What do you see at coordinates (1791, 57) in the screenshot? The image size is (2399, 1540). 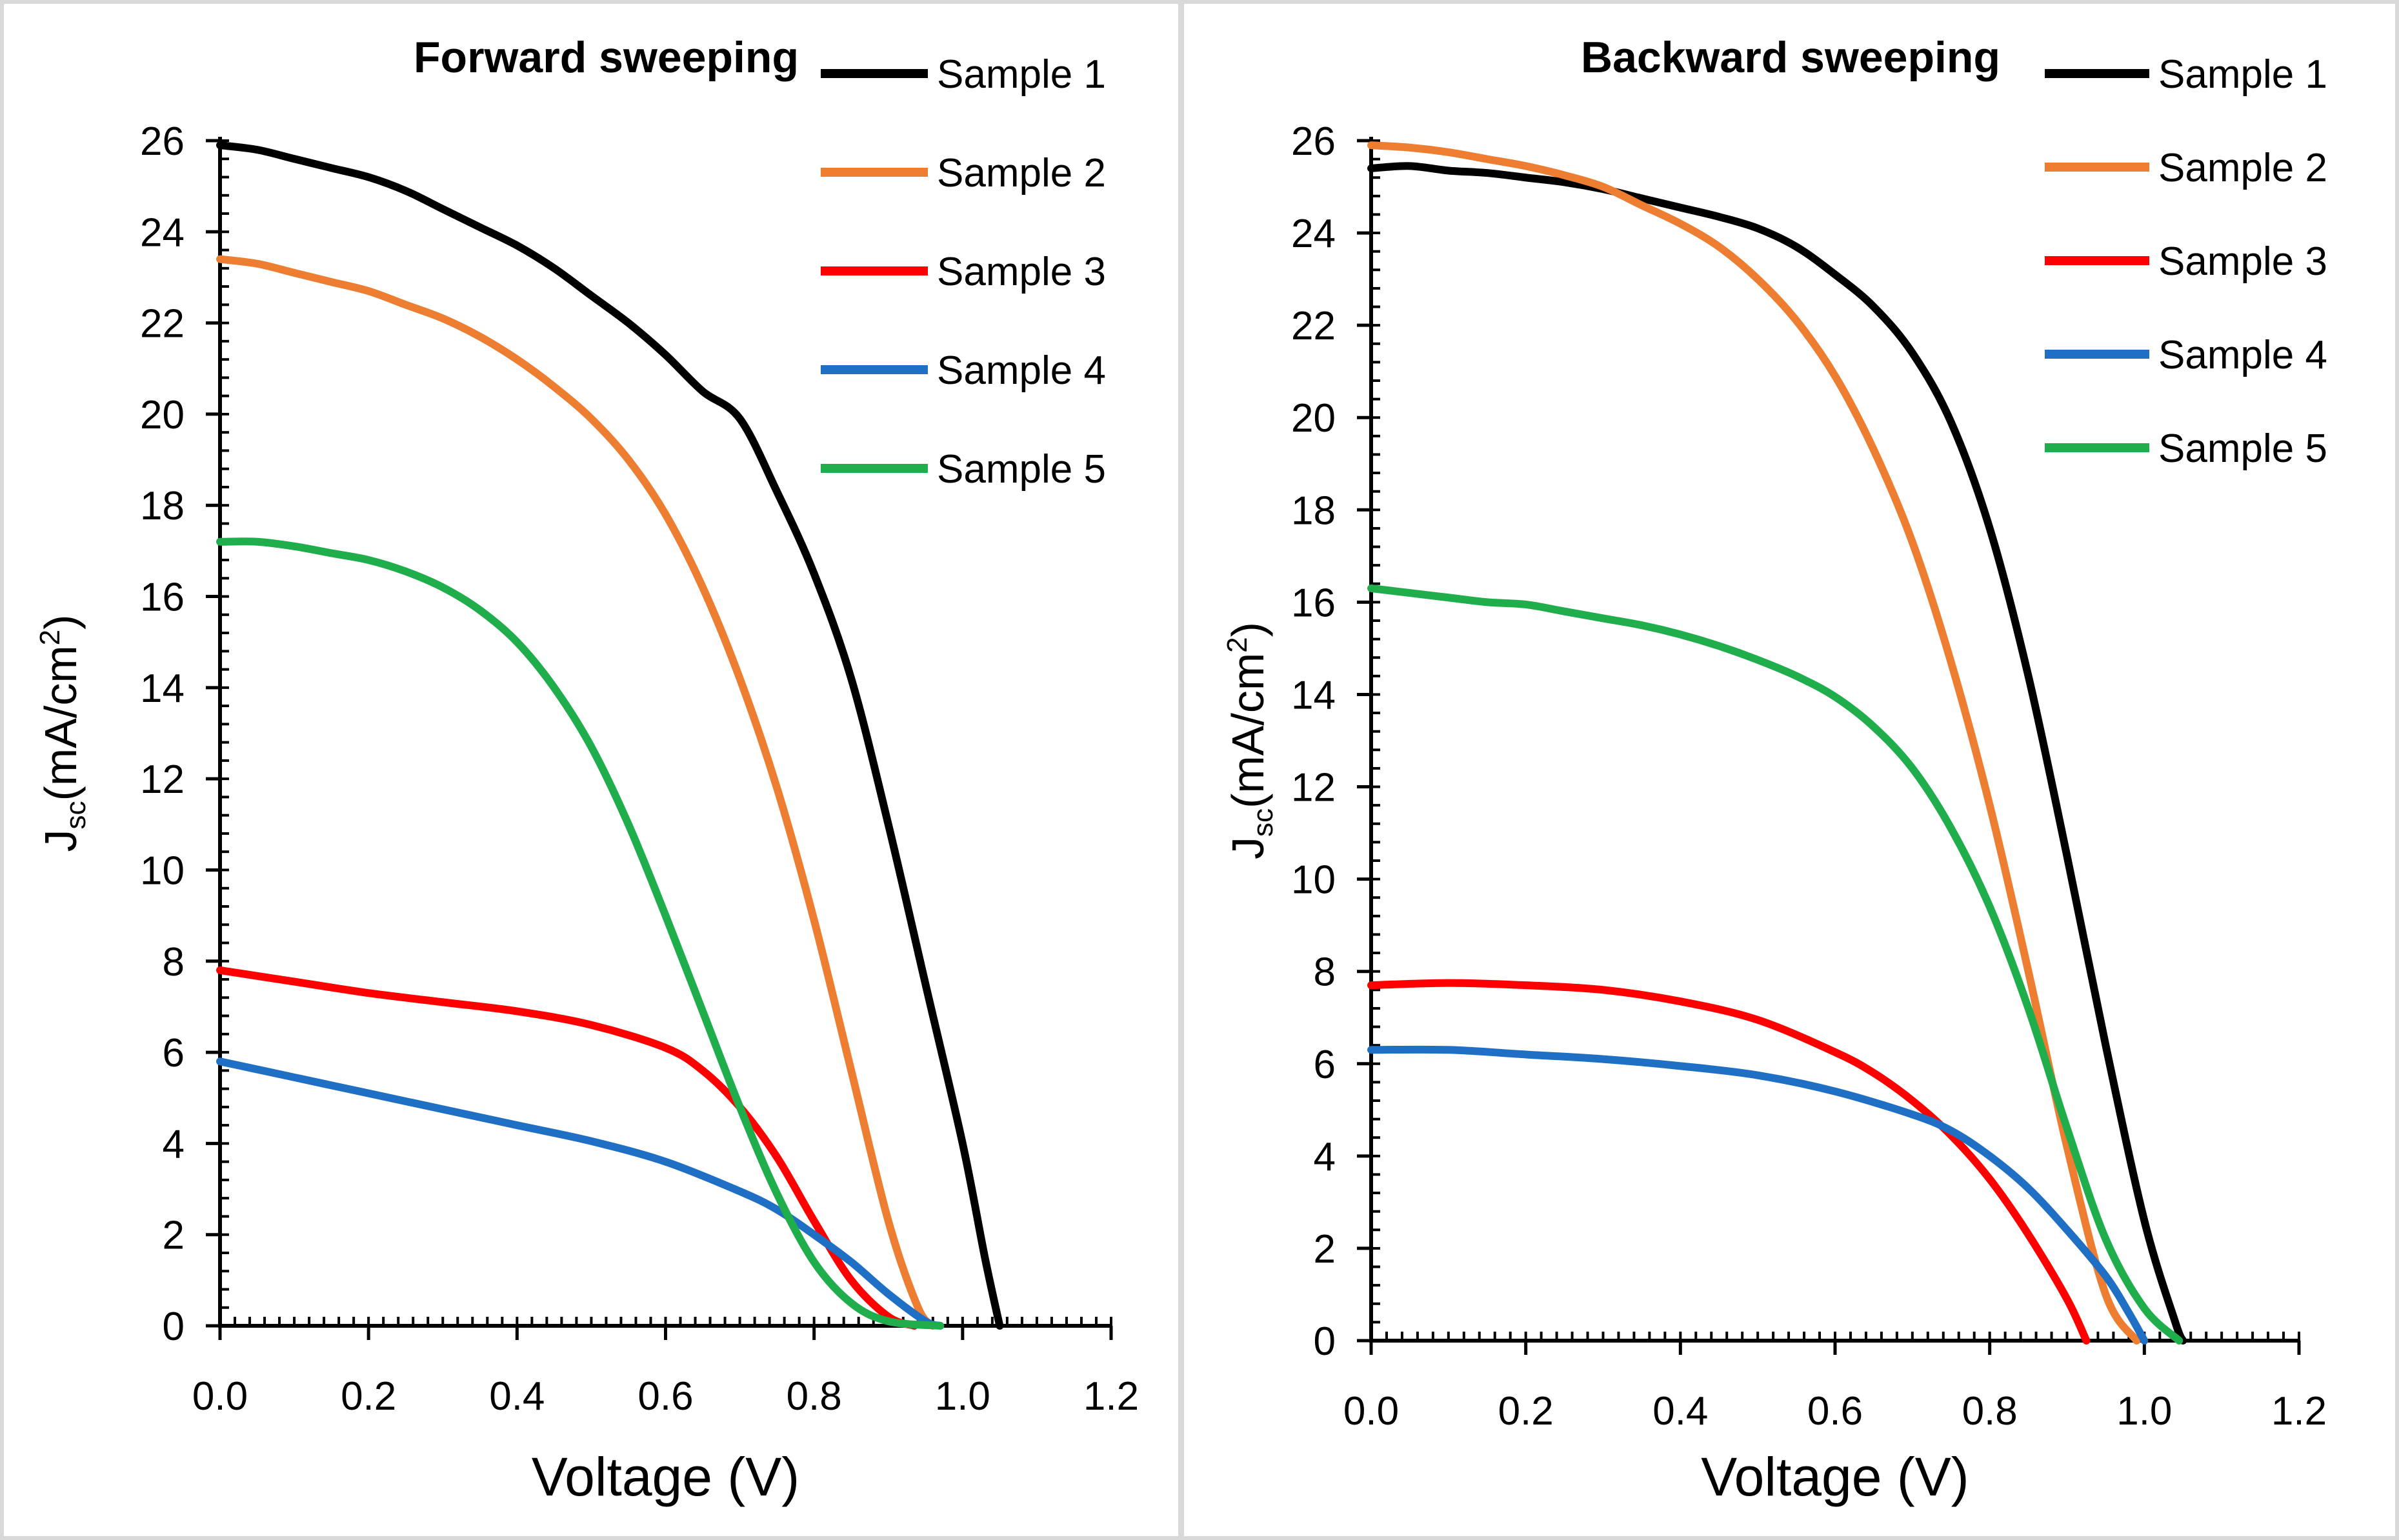 I see `chart-title: Backward sweeping` at bounding box center [1791, 57].